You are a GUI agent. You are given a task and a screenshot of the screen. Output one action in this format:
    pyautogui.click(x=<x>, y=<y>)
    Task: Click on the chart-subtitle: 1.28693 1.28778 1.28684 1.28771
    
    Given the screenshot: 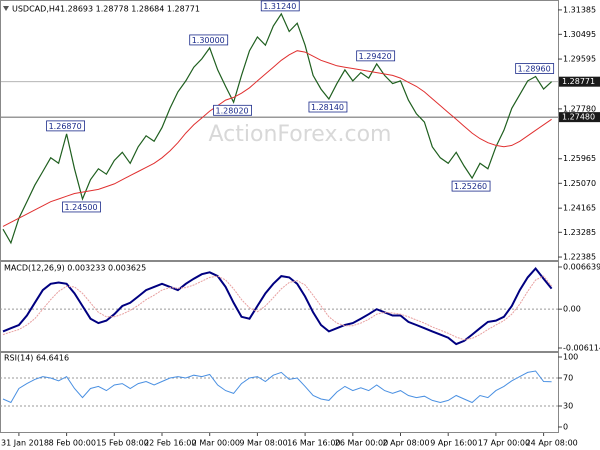 What is the action you would take?
    pyautogui.click(x=130, y=9)
    